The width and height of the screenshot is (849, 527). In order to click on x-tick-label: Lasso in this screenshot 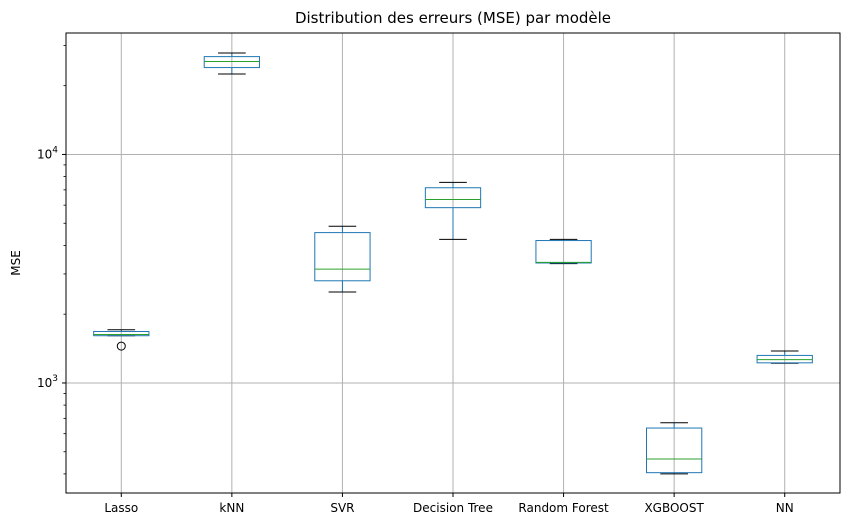, I will do `click(121, 508)`.